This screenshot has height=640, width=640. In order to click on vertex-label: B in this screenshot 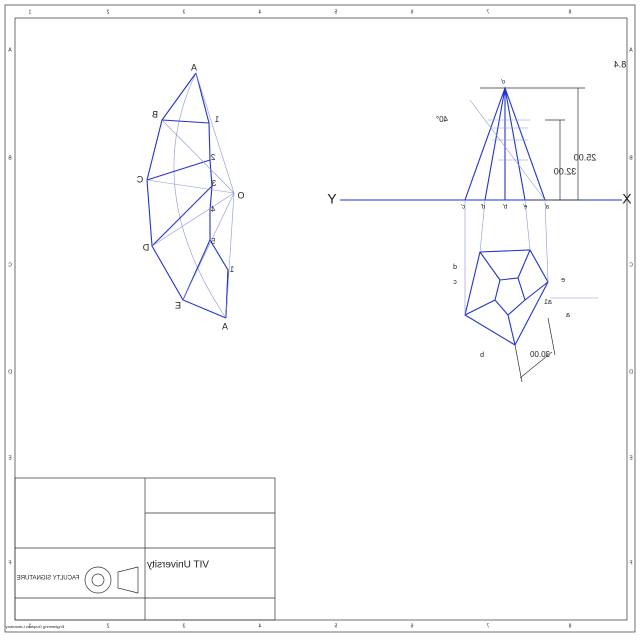, I will do `click(155, 114)`.